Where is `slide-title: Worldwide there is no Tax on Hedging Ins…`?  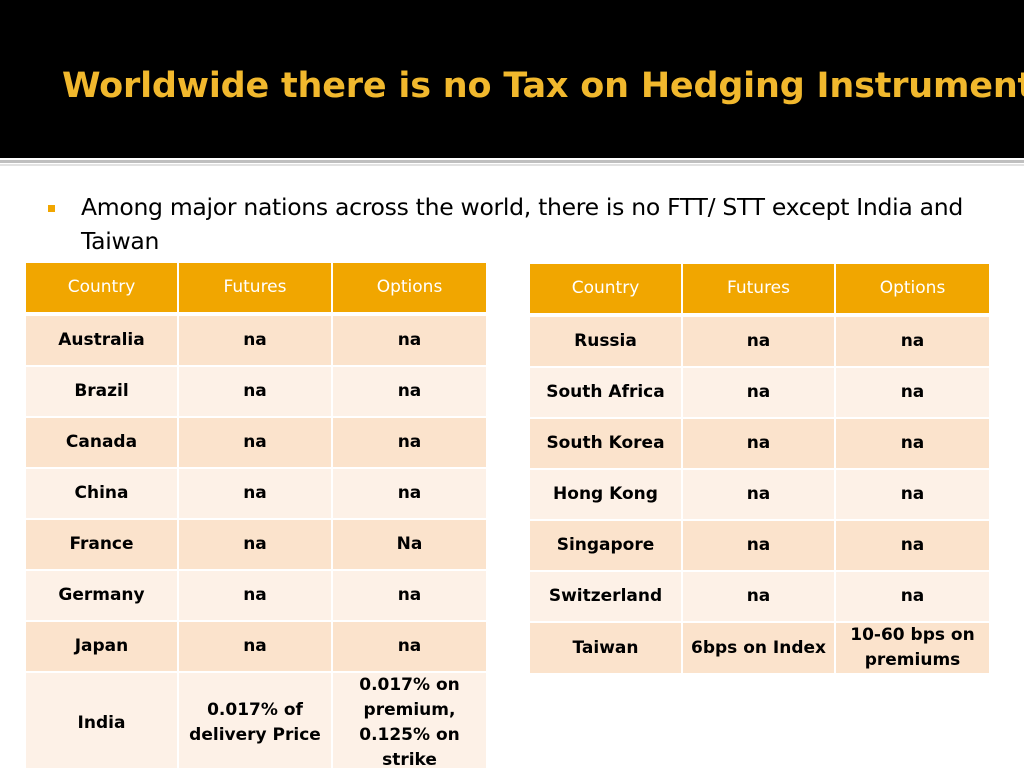
slide-title: Worldwide there is no Tax on Hedging Ins… is located at coordinates (543, 86).